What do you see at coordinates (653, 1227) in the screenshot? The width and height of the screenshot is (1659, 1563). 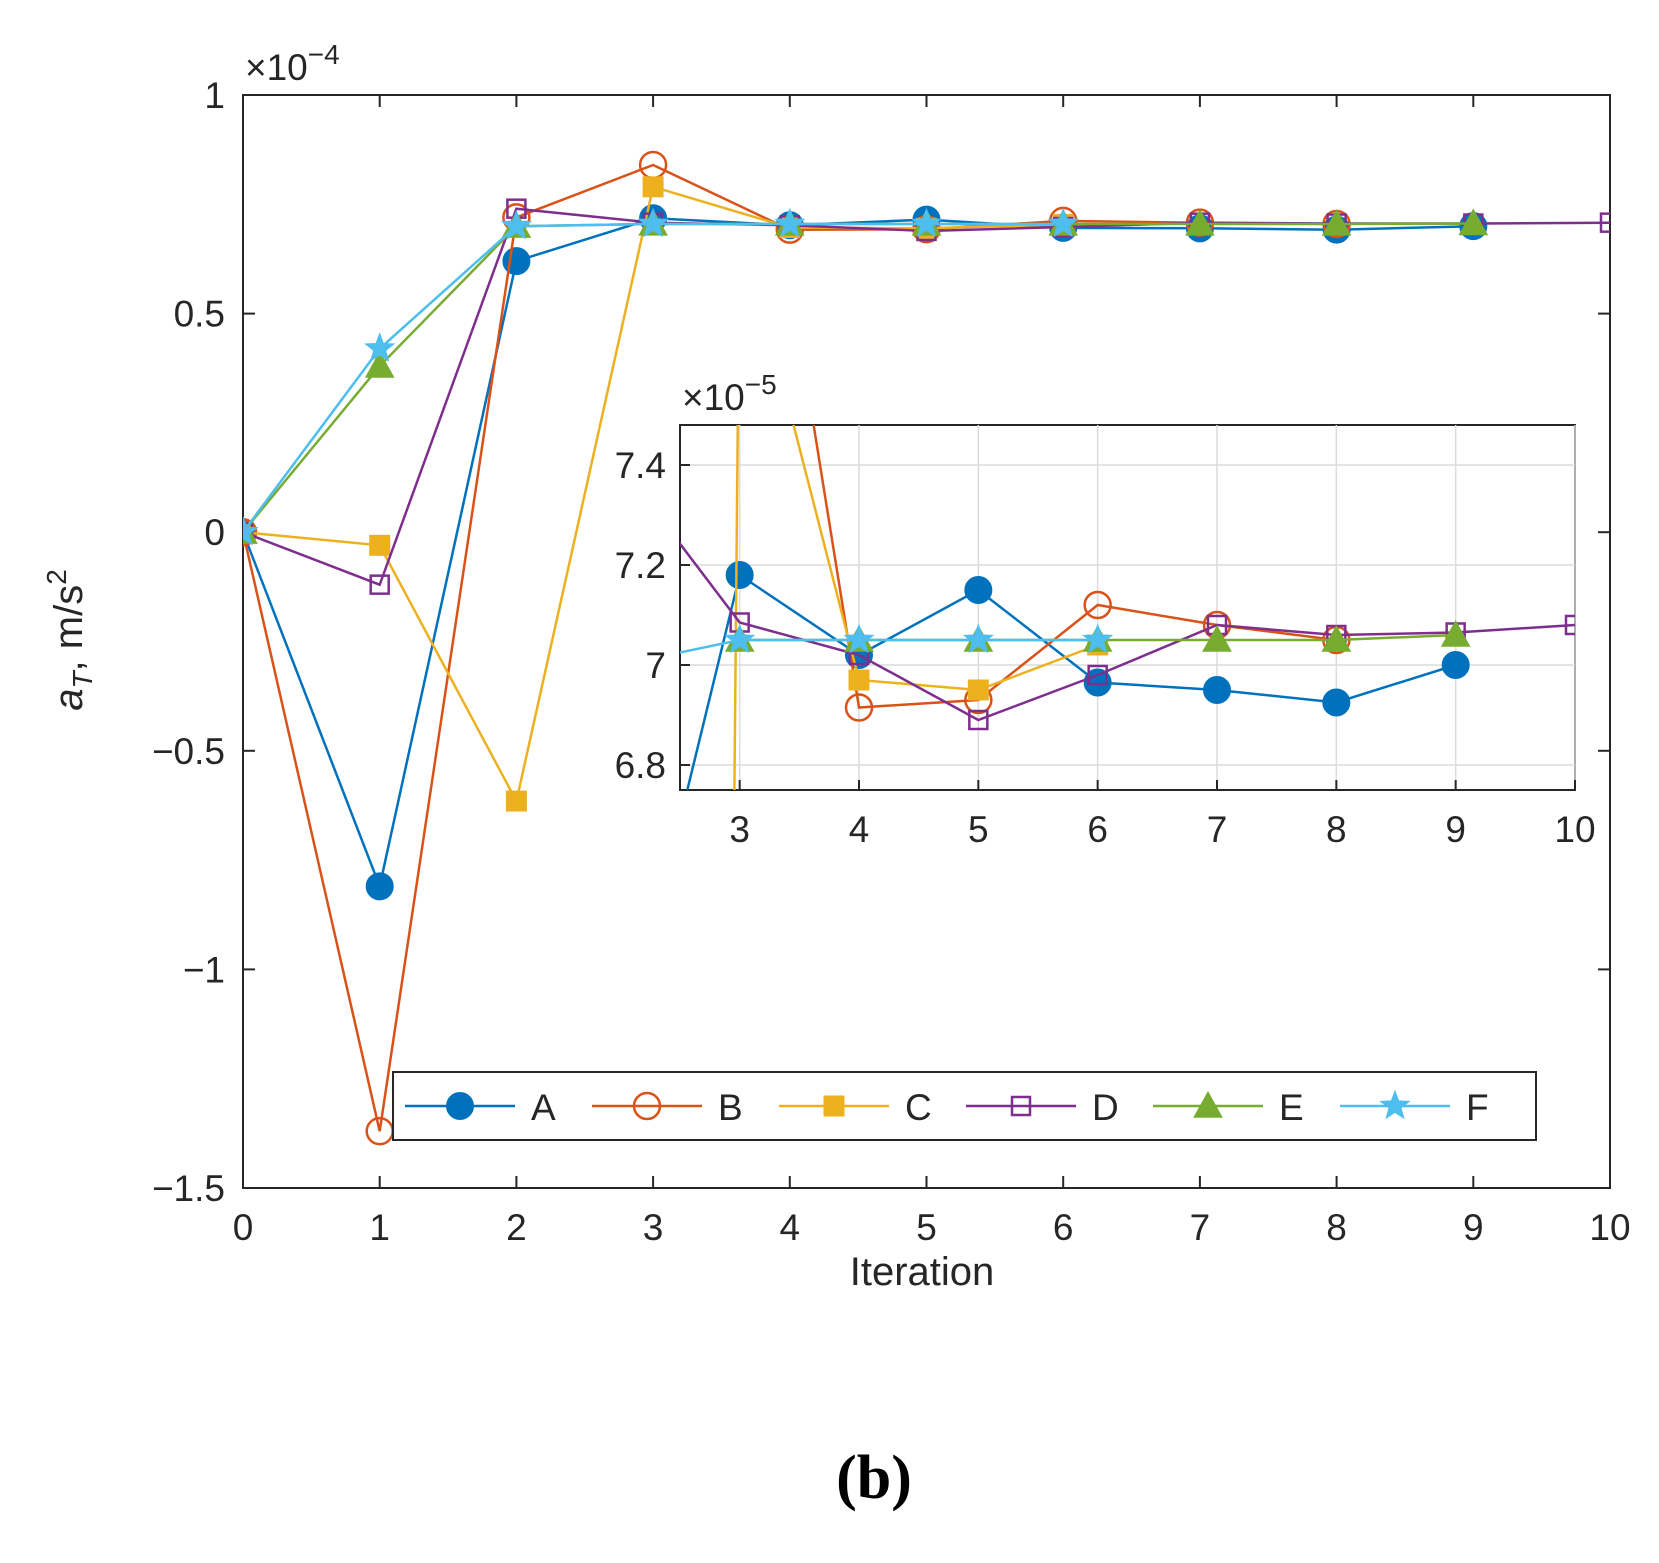 I see `x-tick-label: 3` at bounding box center [653, 1227].